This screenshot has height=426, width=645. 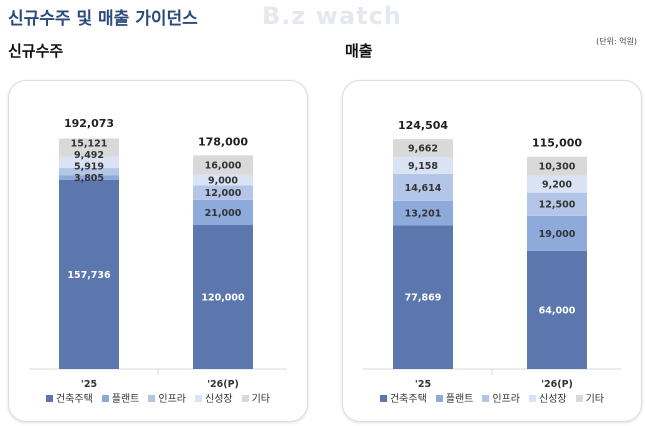 What do you see at coordinates (89, 143) in the screenshot?
I see `data-label: 15,121` at bounding box center [89, 143].